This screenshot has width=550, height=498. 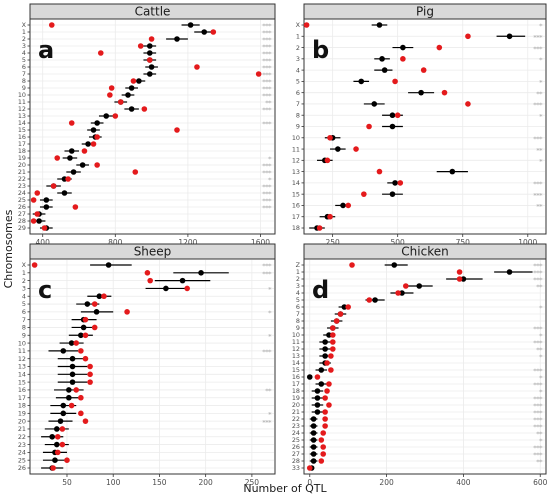 What do you see at coordinates (296, 433) in the screenshot?
I see `chromosome-label: 24` at bounding box center [296, 433].